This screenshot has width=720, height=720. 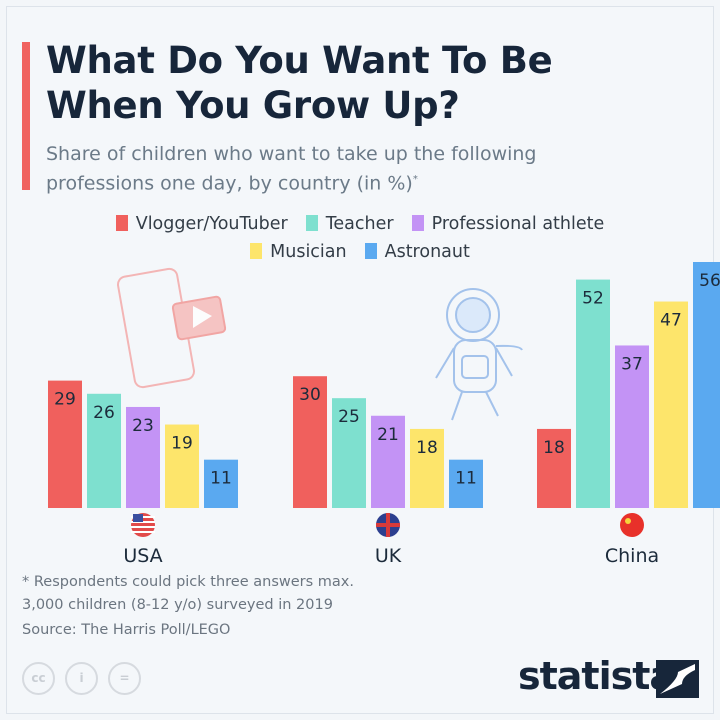 I want to click on category-label: USA, so click(x=142, y=556).